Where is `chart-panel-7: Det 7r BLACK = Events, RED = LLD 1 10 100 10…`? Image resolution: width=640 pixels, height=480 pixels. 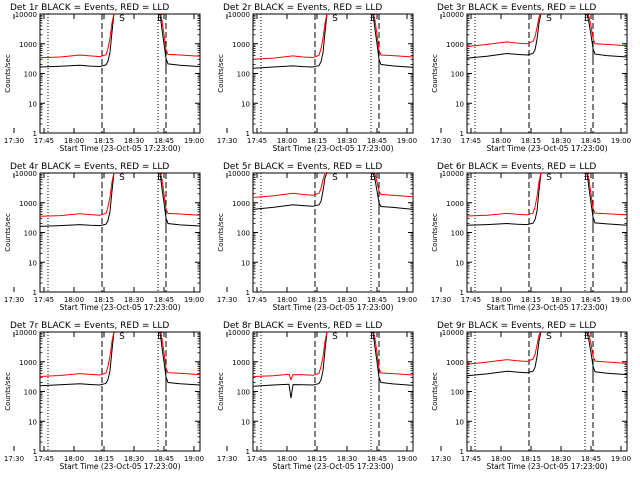
chart-panel-7: Det 7r BLACK = Events, RED = LLD 1 10 100 10… is located at coordinates (104, 396).